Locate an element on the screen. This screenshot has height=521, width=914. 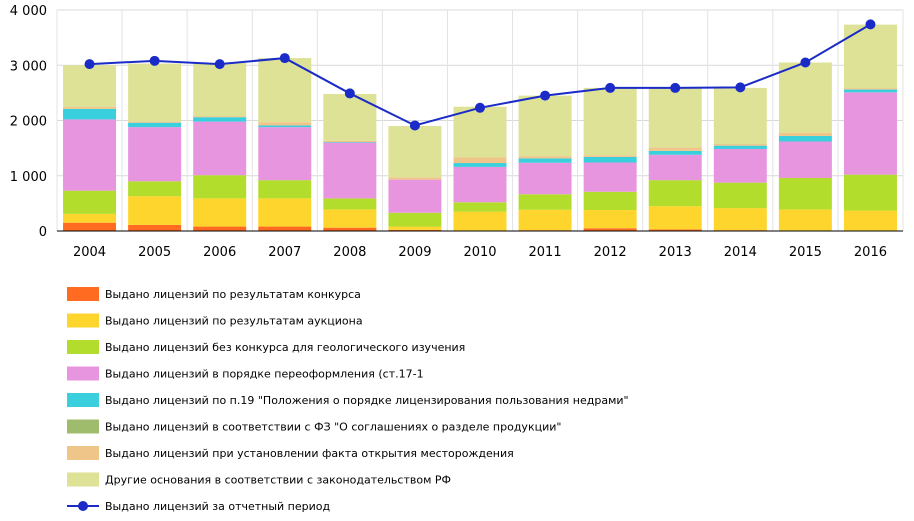
y-tick-label: 1 000 is located at coordinates (28, 177).